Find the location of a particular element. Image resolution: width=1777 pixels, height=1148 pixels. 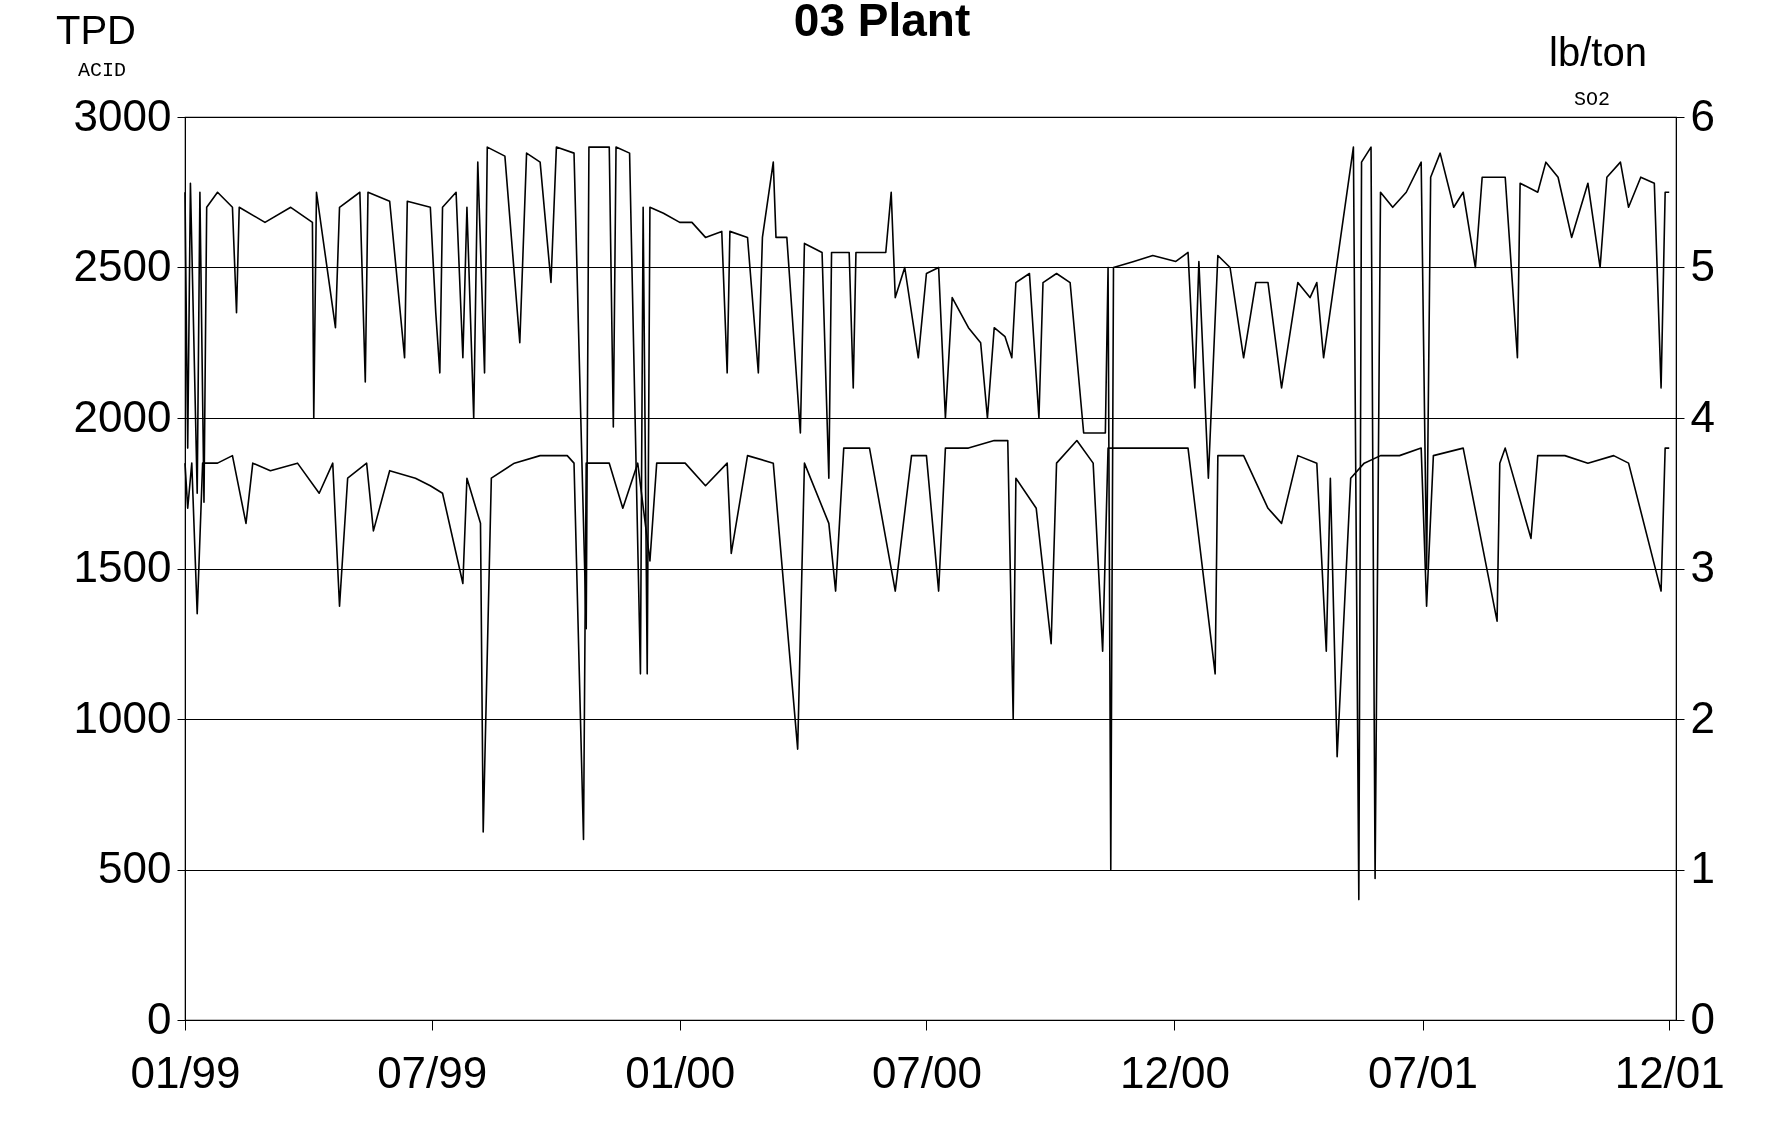

y-tick-label: 1000 is located at coordinates (122, 717).